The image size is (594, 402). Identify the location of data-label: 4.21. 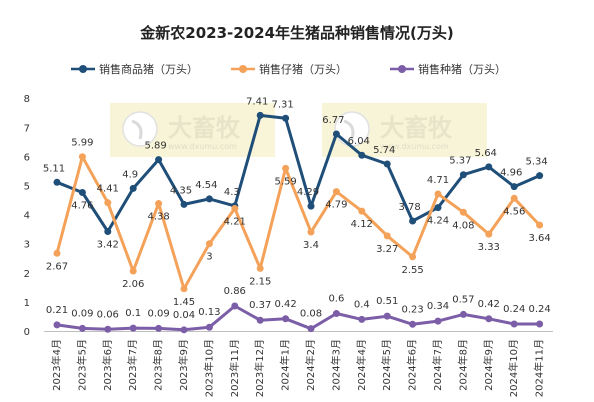
(235, 221).